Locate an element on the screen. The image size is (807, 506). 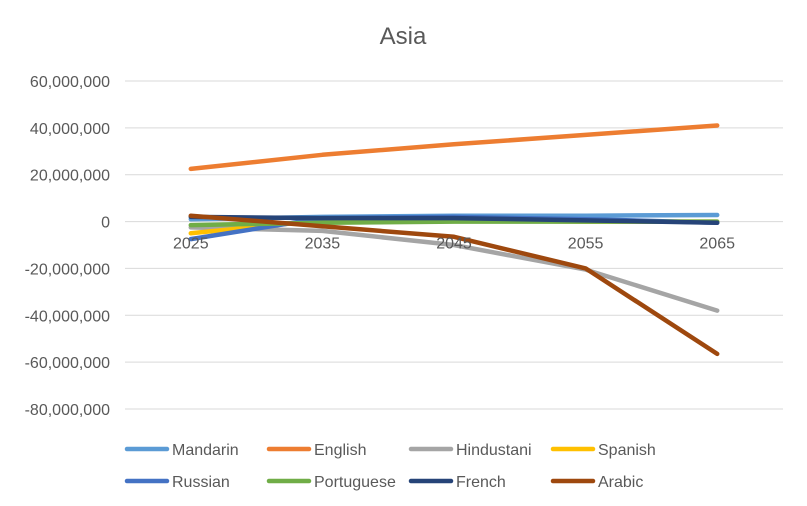
y-tick-label: -40,000,000 is located at coordinates (68, 316).